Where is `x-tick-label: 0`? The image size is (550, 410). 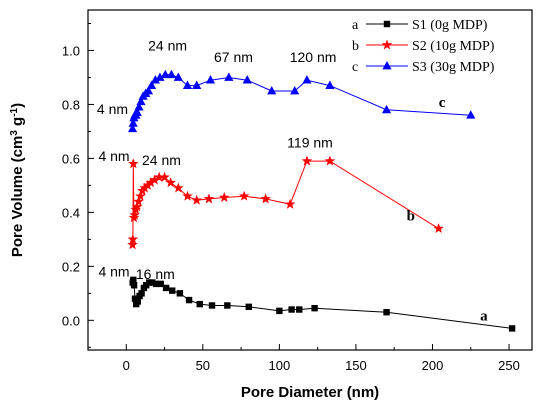
x-tick-label: 0 is located at coordinates (126, 365).